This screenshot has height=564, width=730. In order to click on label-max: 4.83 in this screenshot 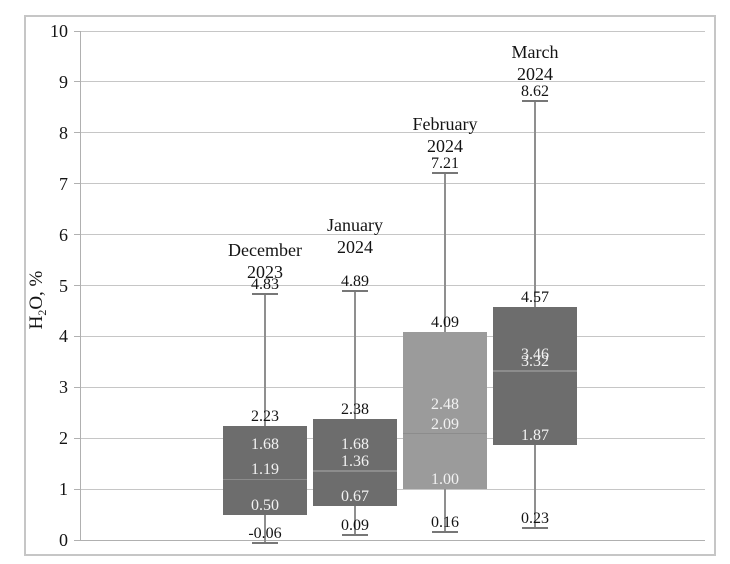, I will do `click(265, 285)`.